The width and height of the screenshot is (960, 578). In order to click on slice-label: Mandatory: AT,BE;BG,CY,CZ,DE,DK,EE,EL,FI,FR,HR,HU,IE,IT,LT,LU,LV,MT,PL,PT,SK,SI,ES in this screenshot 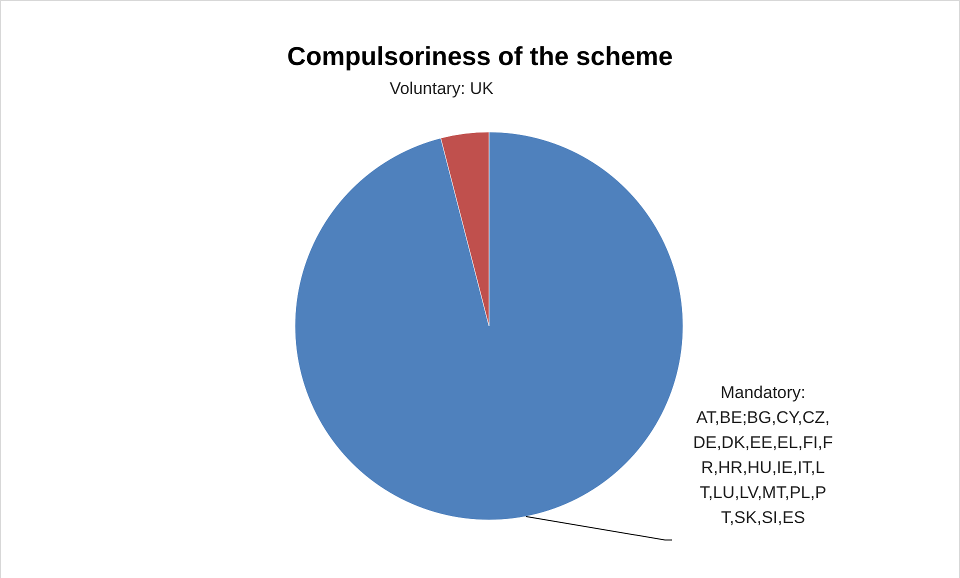, I will do `click(763, 455)`.